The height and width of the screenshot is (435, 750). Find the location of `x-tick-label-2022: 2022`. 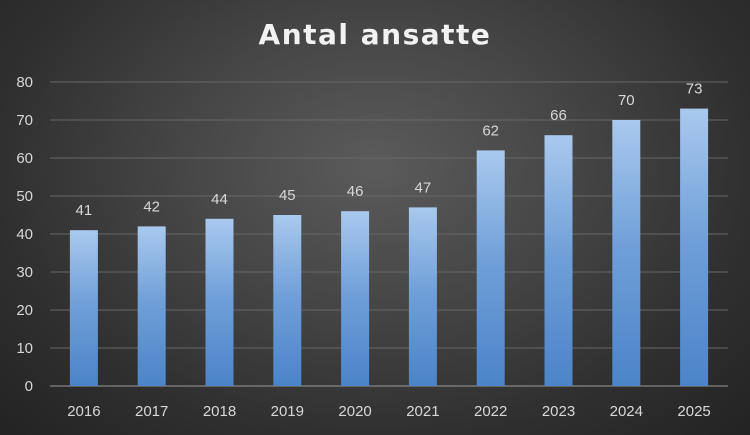

x-tick-label-2022: 2022 is located at coordinates (490, 411).